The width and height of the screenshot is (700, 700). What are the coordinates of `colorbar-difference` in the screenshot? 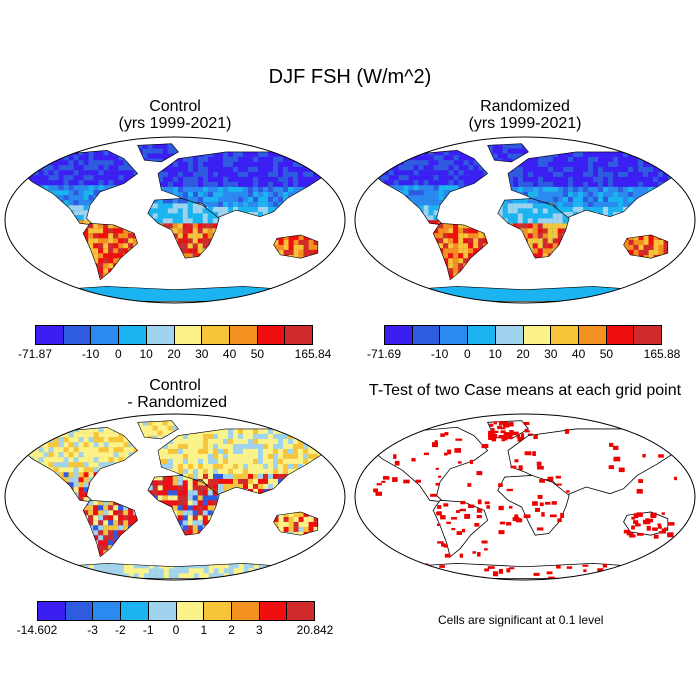 It's located at (176, 611).